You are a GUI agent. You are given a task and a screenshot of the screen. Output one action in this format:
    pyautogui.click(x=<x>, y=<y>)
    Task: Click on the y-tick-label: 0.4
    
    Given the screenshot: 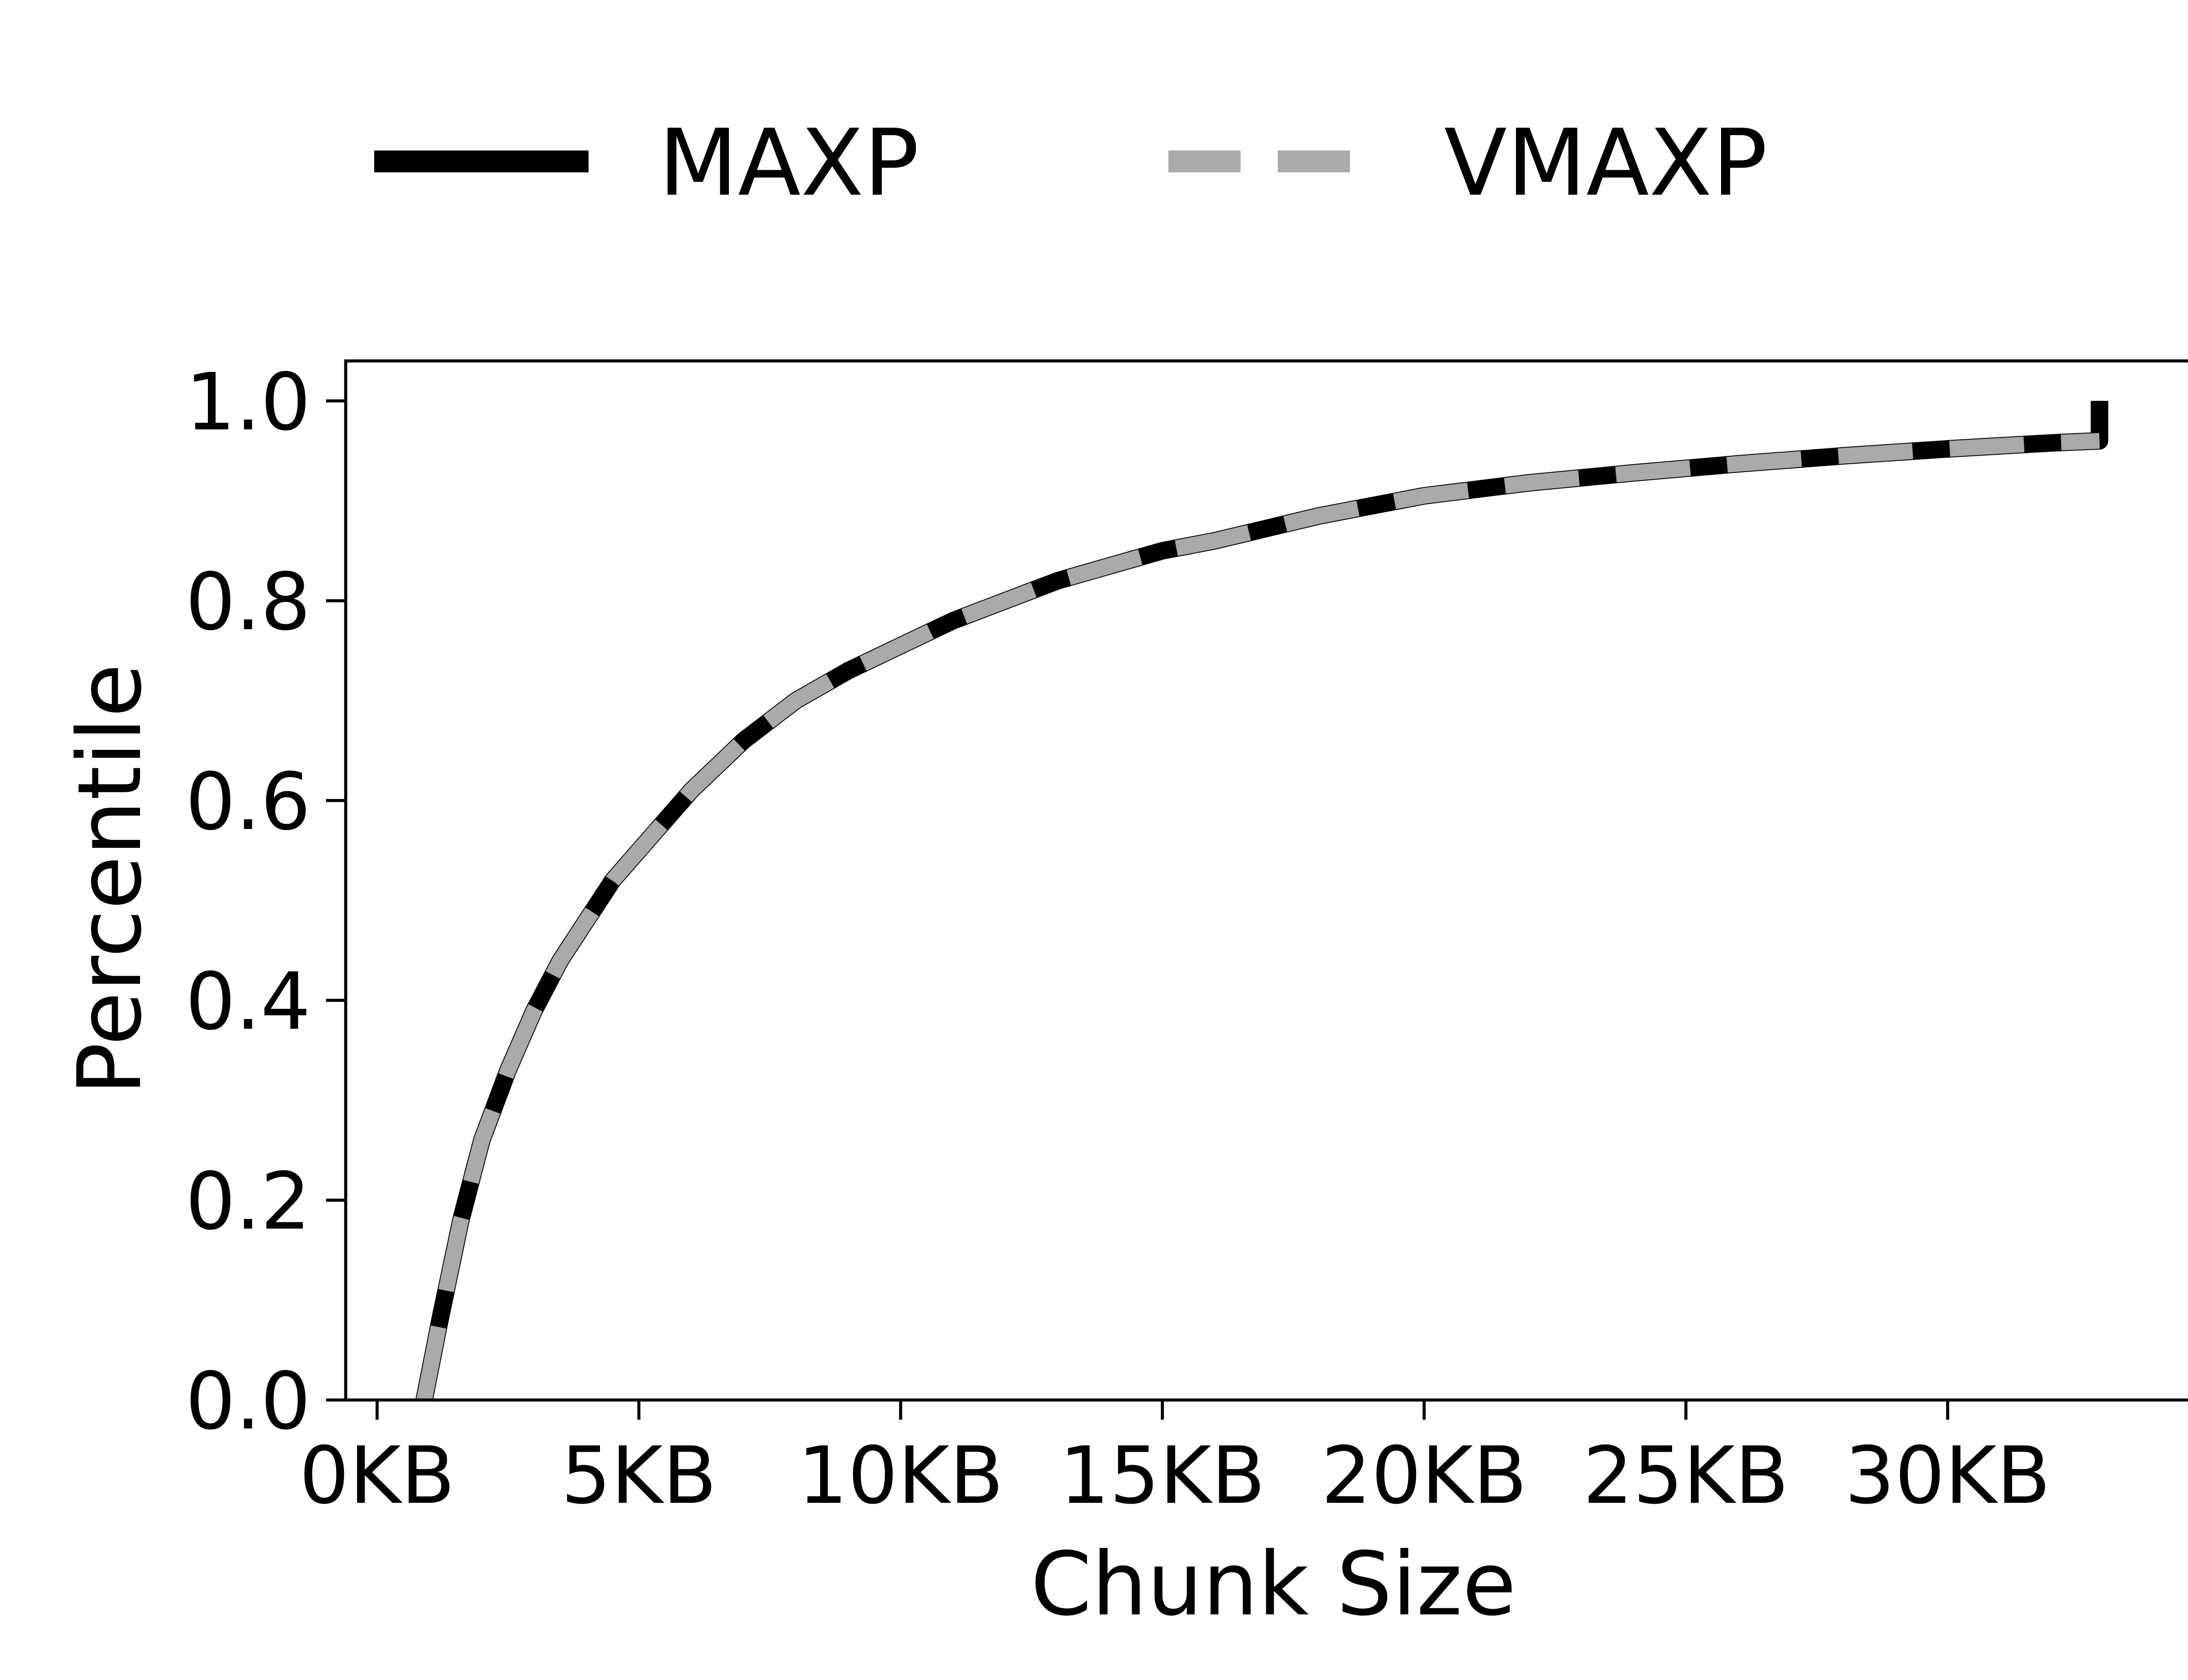 What is the action you would take?
    pyautogui.click(x=248, y=1002)
    